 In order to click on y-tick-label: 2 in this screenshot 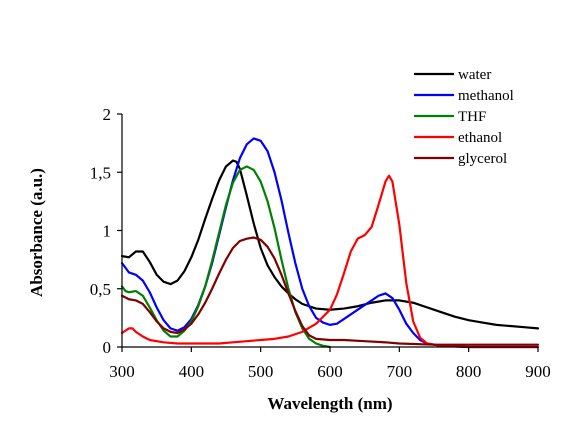, I will do `click(107, 114)`.